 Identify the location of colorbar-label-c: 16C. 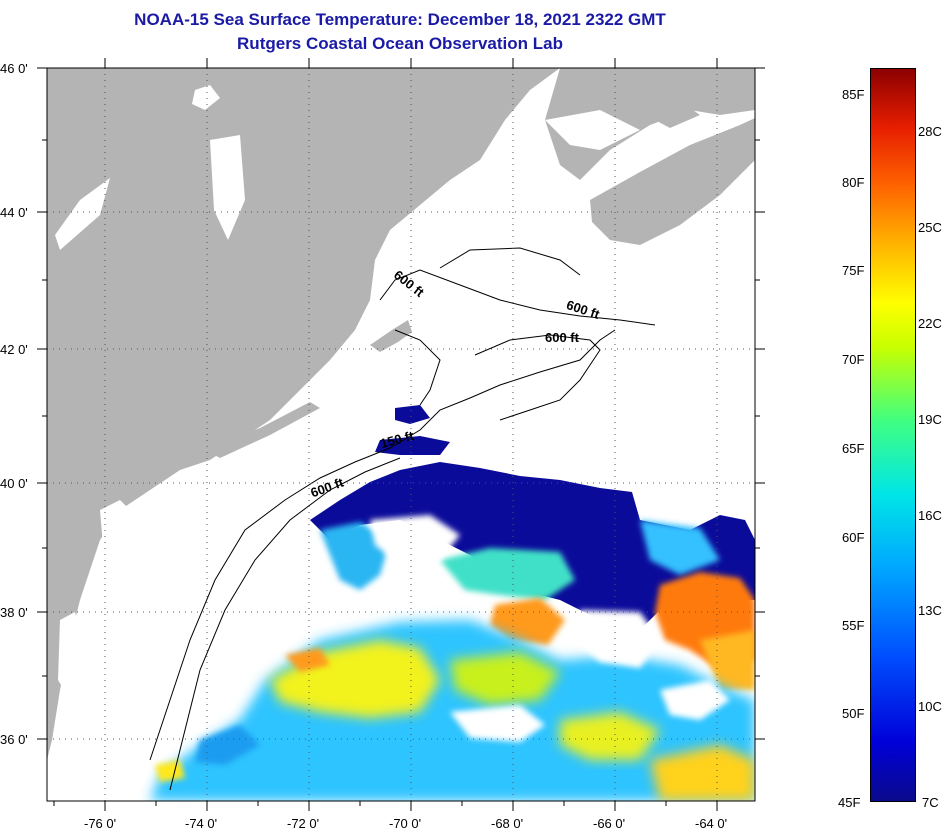
(930, 515).